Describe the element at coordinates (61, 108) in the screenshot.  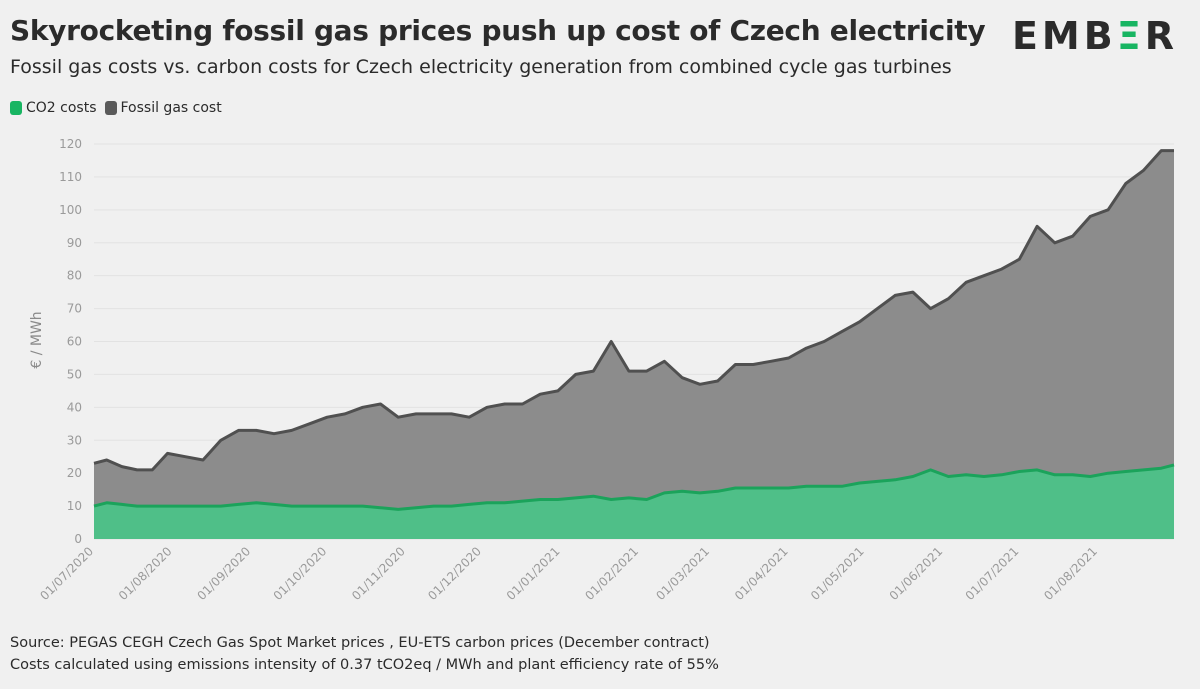
I see `legend-label-co2: CO2 costs` at that location.